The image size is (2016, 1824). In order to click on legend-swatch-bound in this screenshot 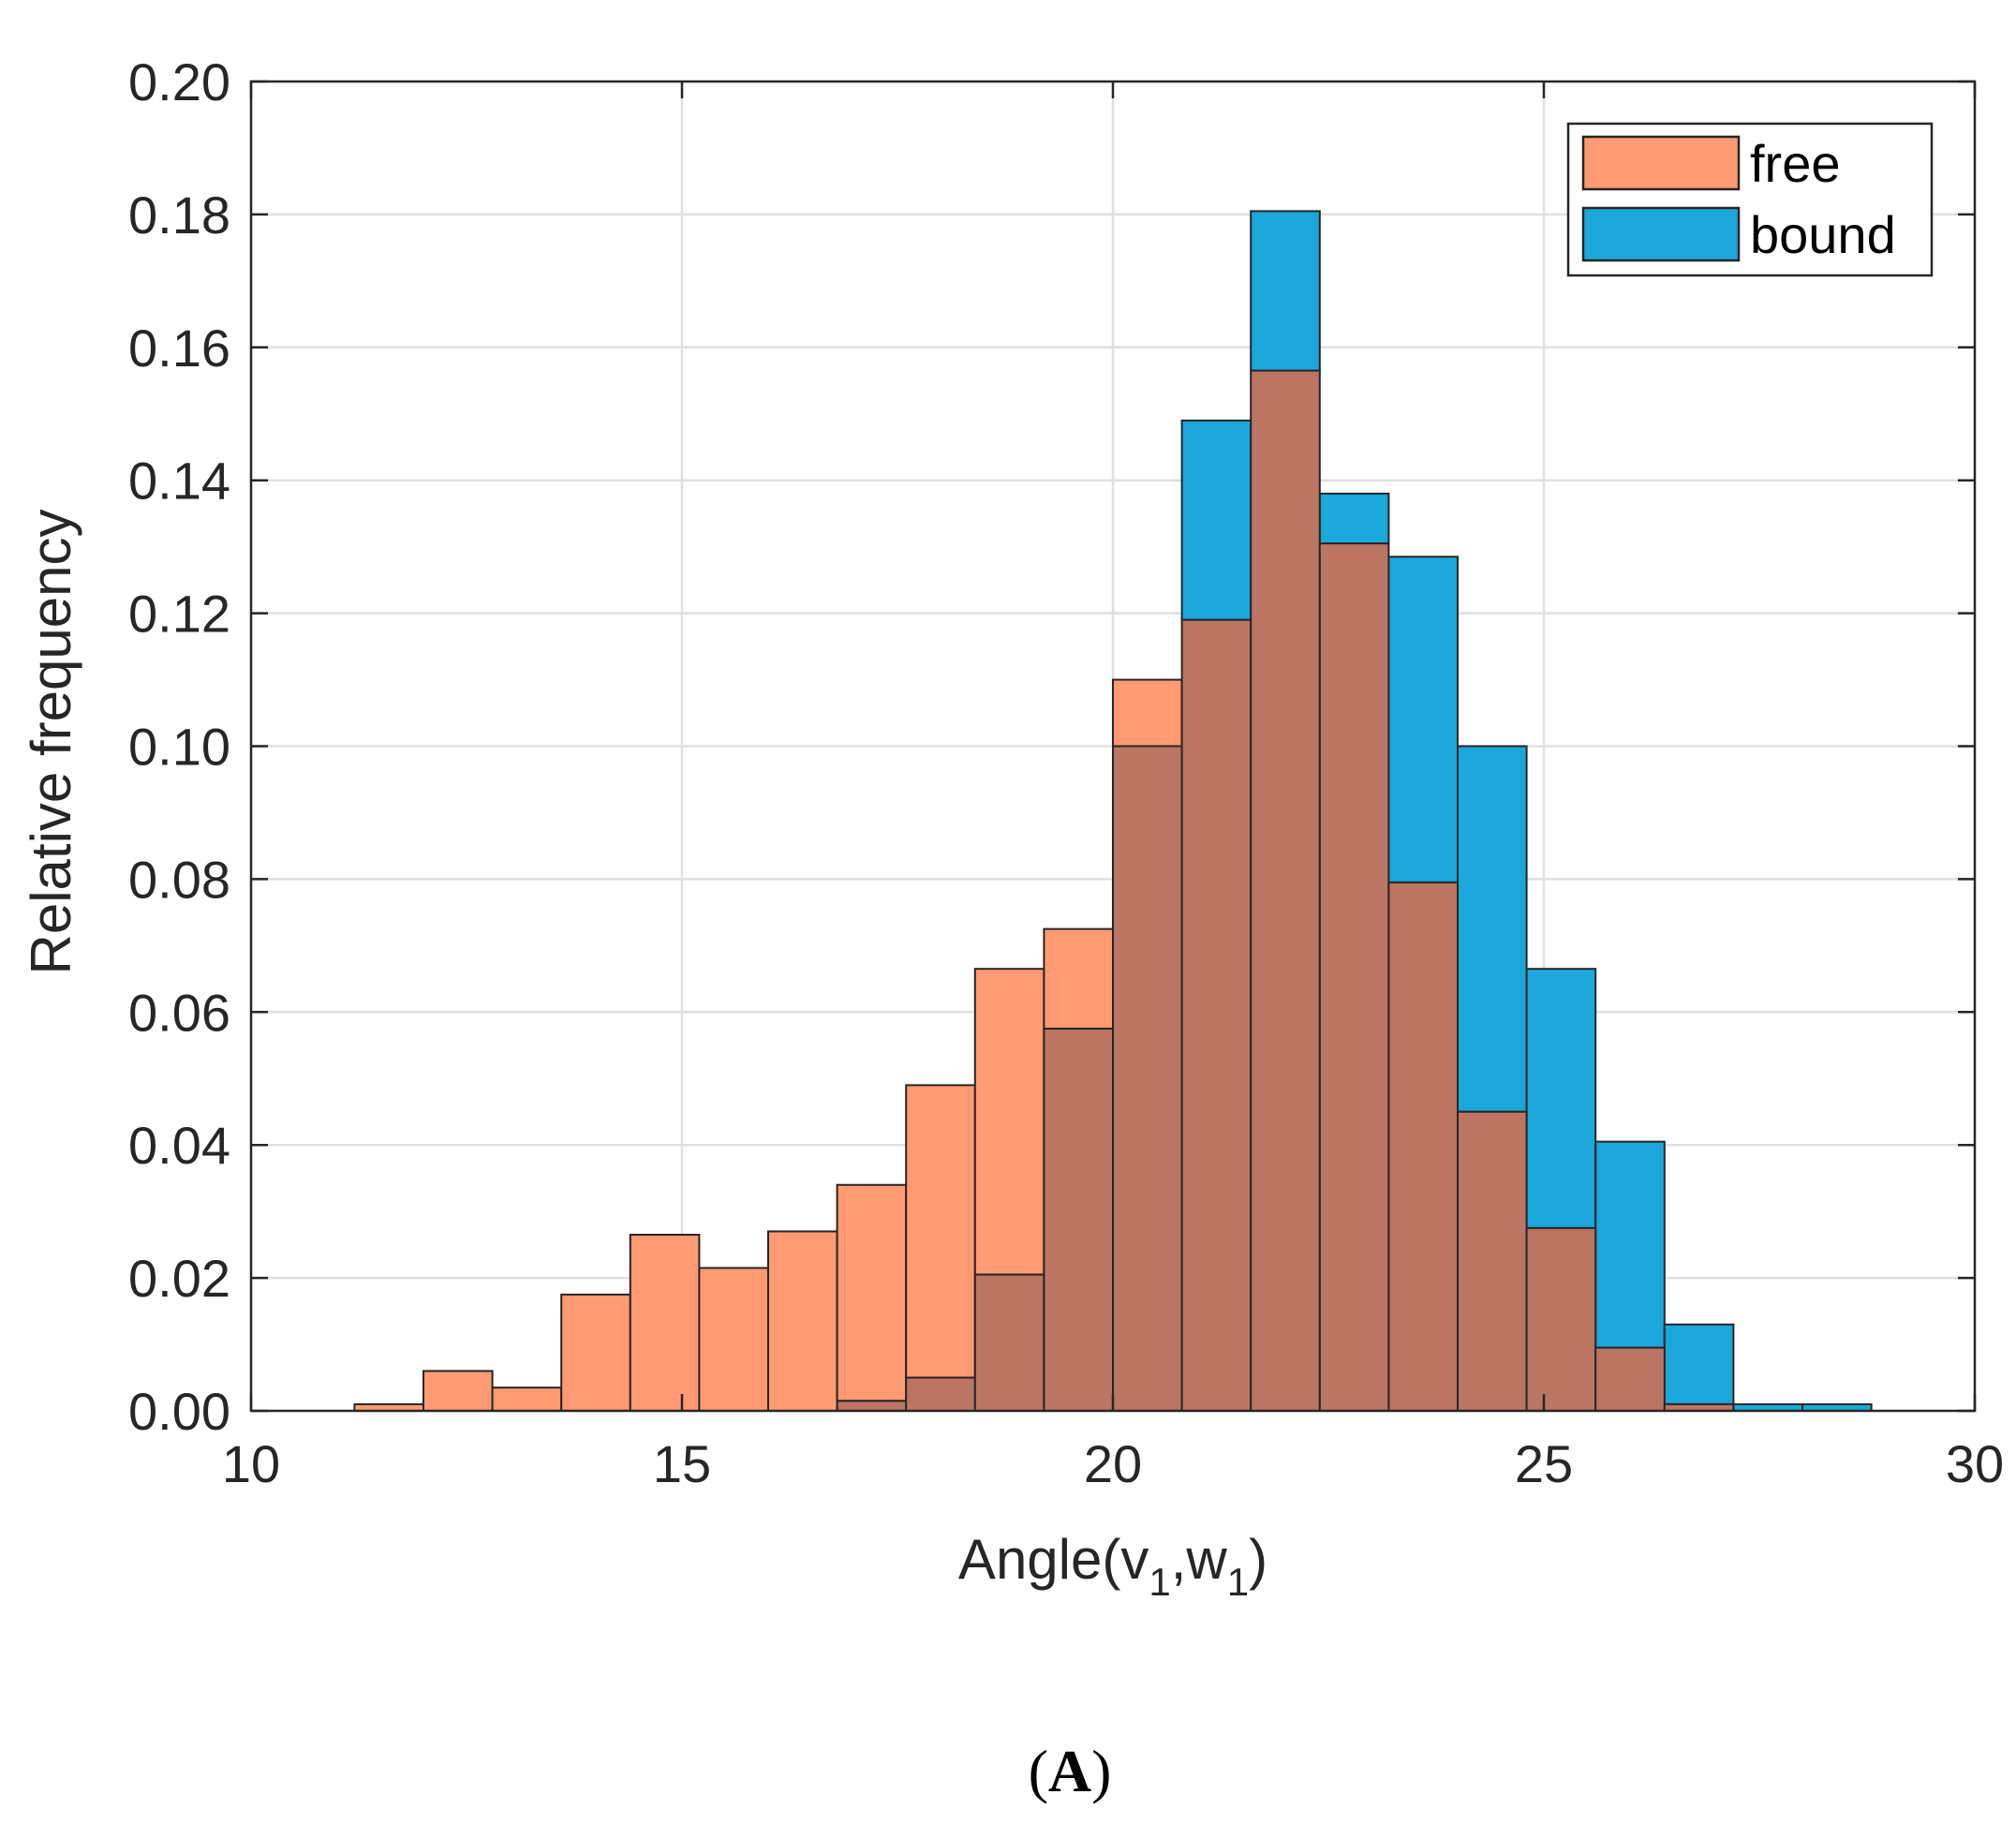, I will do `click(1661, 234)`.